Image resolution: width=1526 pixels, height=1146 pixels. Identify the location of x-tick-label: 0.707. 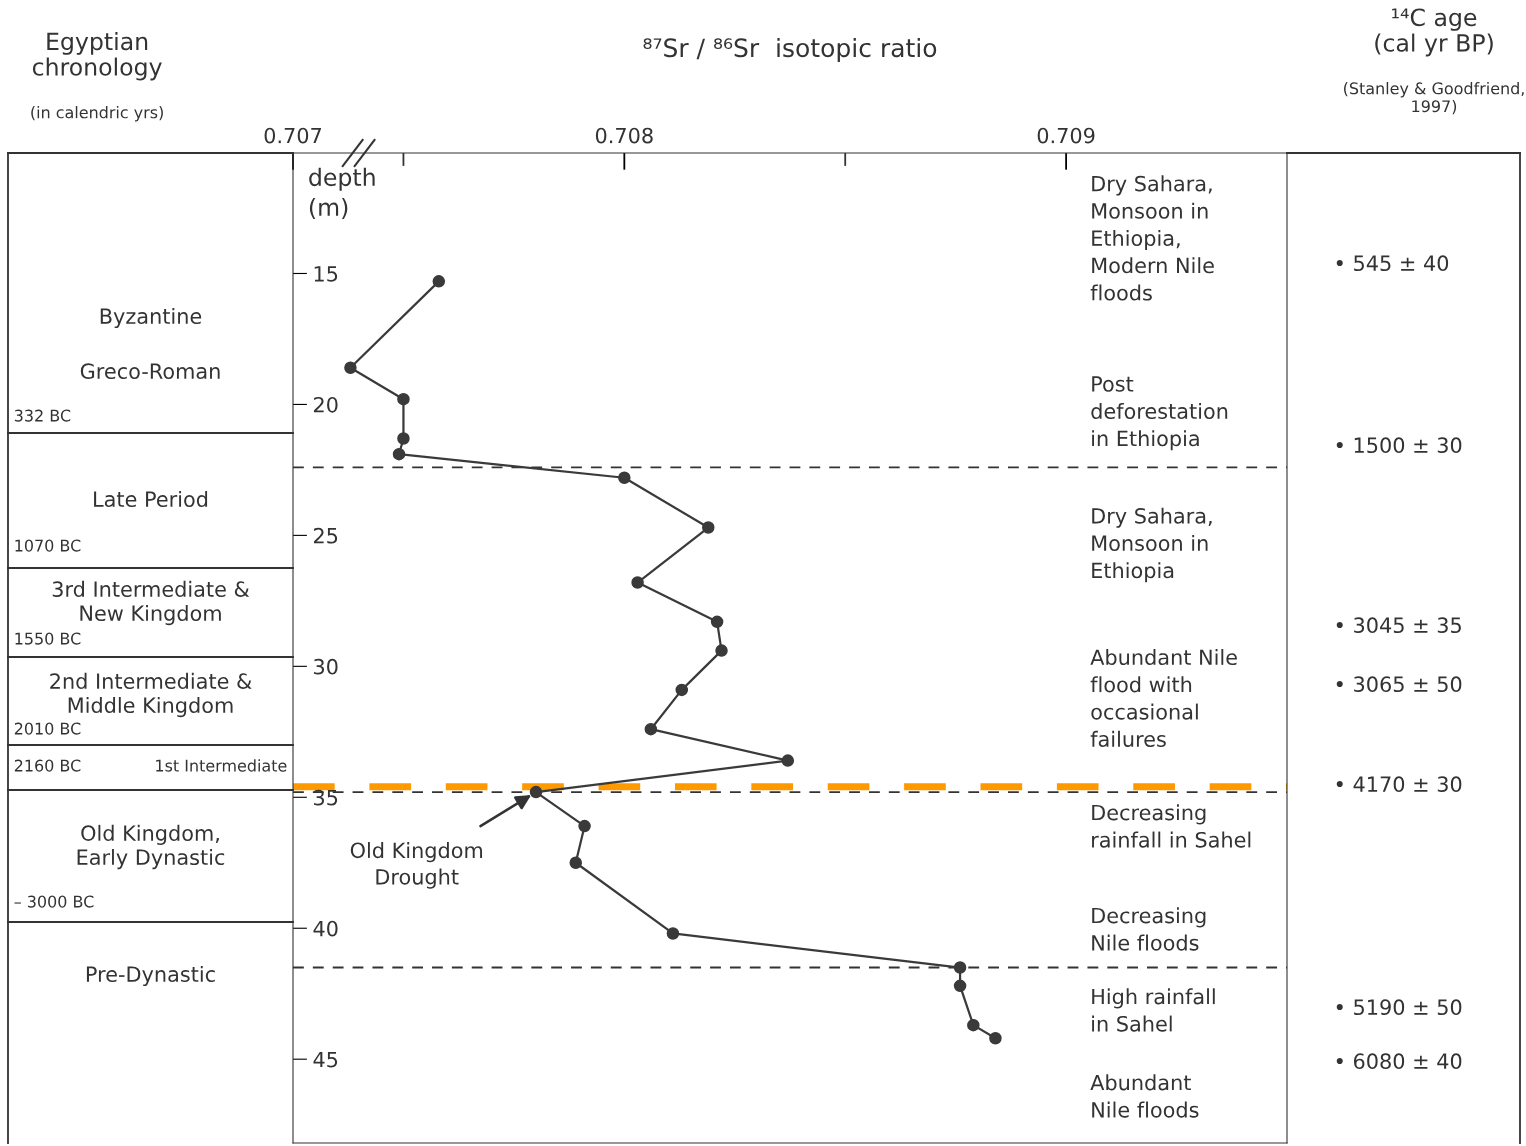
(293, 135).